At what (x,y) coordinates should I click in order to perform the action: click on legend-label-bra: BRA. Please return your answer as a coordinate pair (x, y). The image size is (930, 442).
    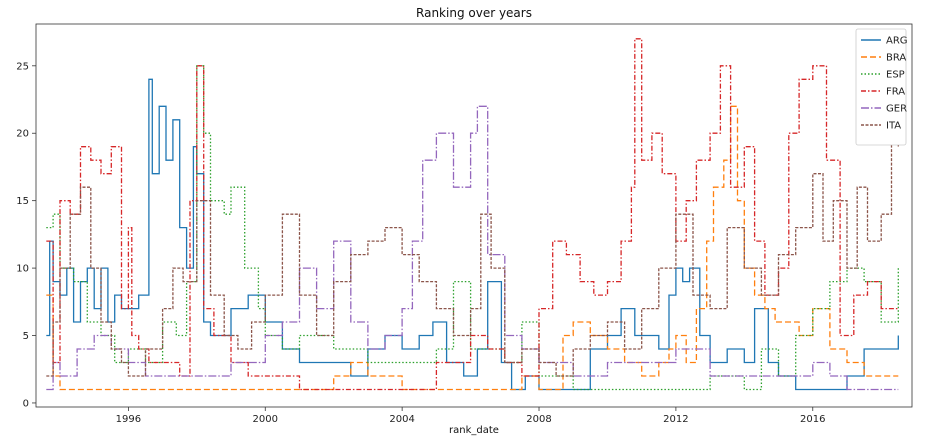
    Looking at the image, I should click on (896, 58).